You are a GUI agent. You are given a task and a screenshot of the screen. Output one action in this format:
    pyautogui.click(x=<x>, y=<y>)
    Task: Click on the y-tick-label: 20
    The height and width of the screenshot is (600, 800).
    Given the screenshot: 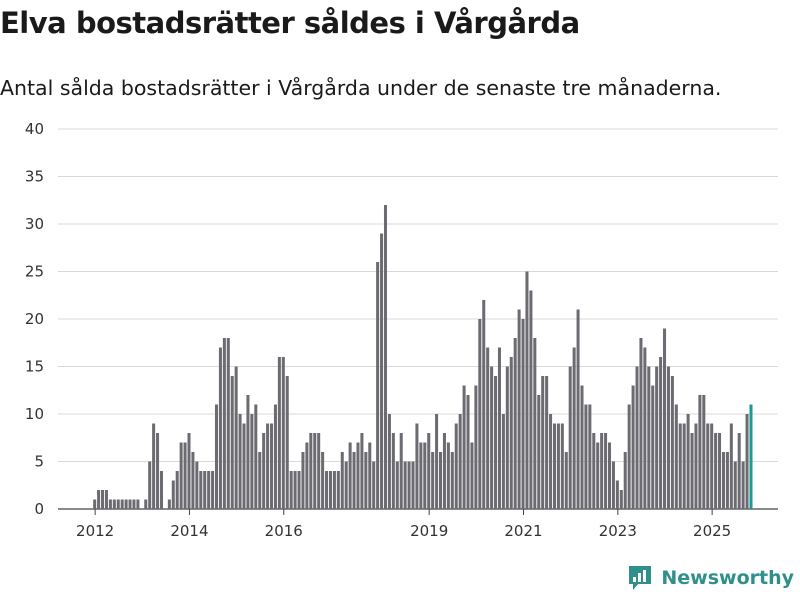 What is the action you would take?
    pyautogui.click(x=34, y=319)
    